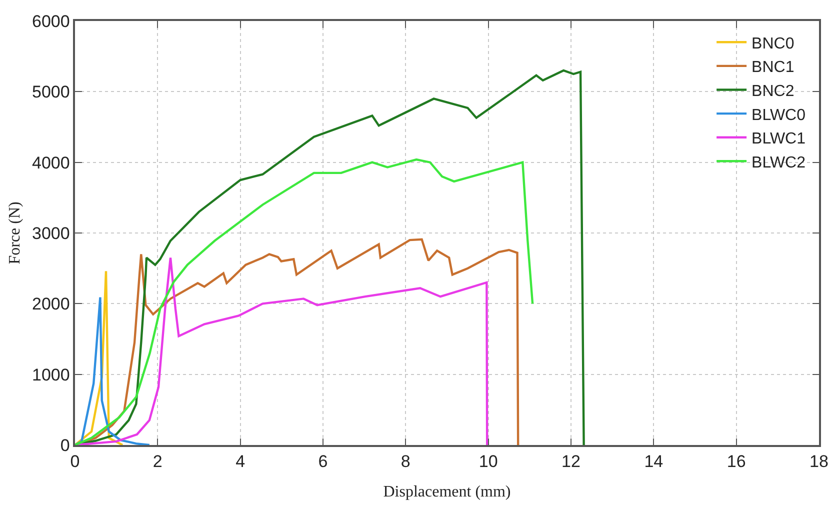  Describe the element at coordinates (488, 462) in the screenshot. I see `x-tick-label: 10` at that location.